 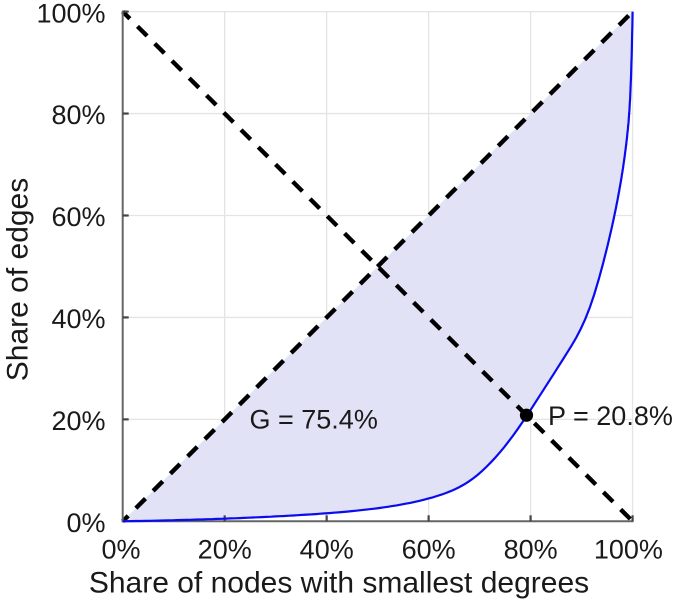 What do you see at coordinates (17, 279) in the screenshot?
I see `svg-text: Share of edges` at bounding box center [17, 279].